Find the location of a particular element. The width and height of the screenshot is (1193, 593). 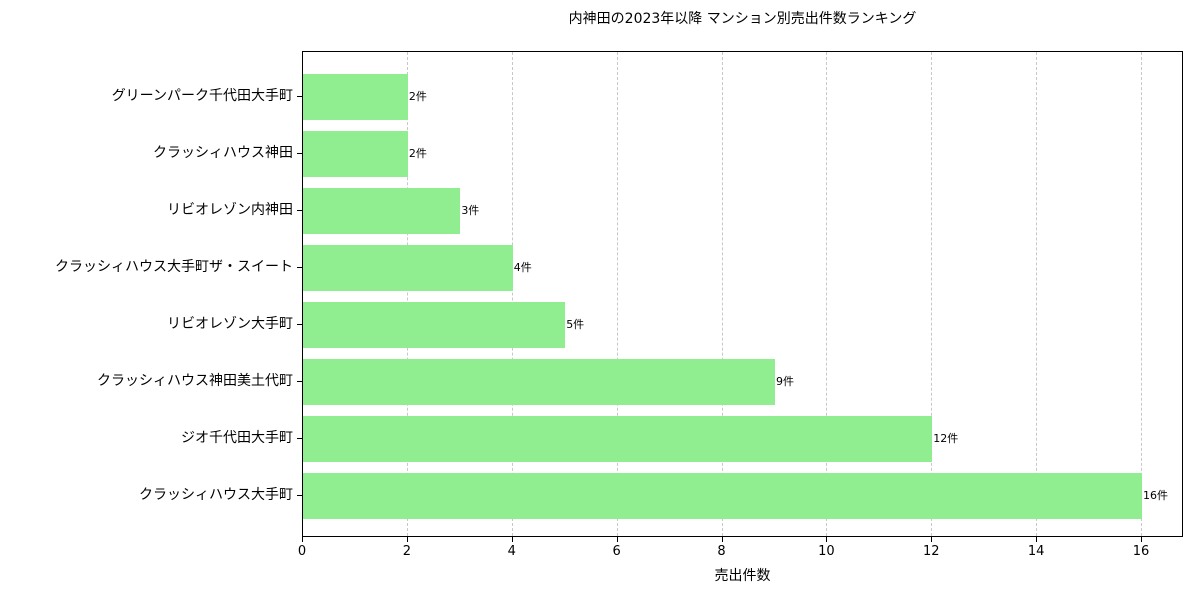

y-tick-label: クラッシィハウス神田美土代町 is located at coordinates (195, 381).